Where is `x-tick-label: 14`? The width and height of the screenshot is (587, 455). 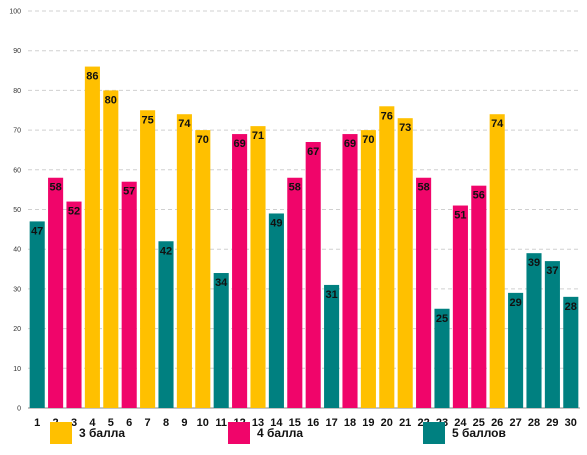 x-tick-label: 14 is located at coordinates (276, 423).